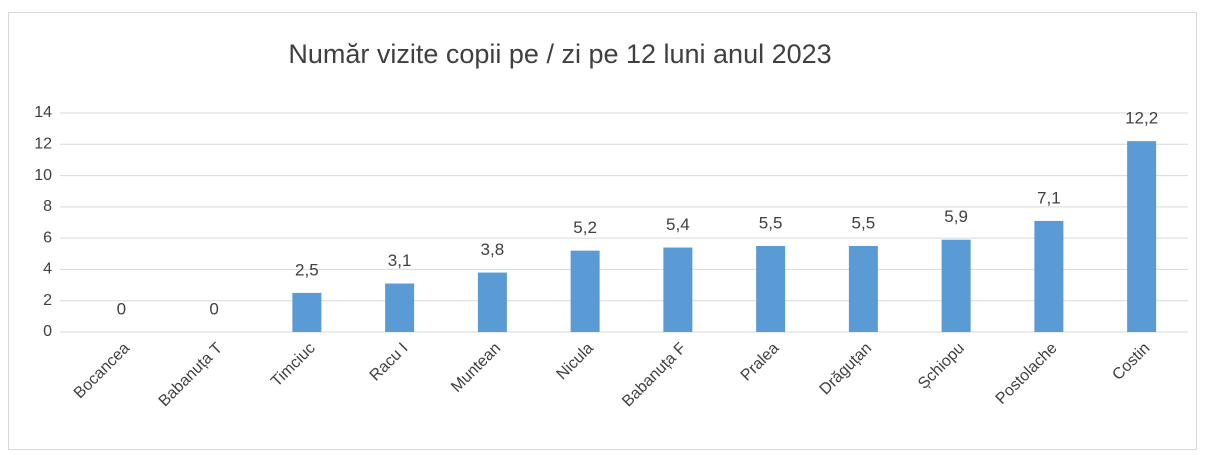 This screenshot has height=455, width=1205. I want to click on y-tick-label: 6, so click(47, 237).